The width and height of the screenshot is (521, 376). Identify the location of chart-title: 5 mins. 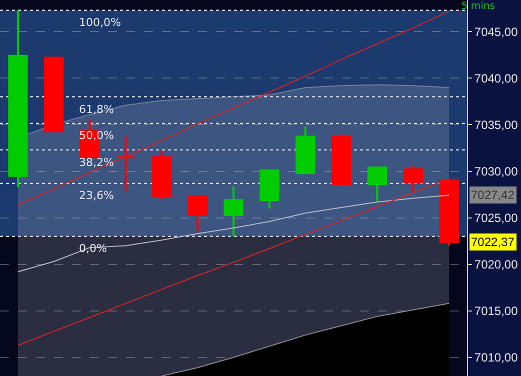
(478, 6).